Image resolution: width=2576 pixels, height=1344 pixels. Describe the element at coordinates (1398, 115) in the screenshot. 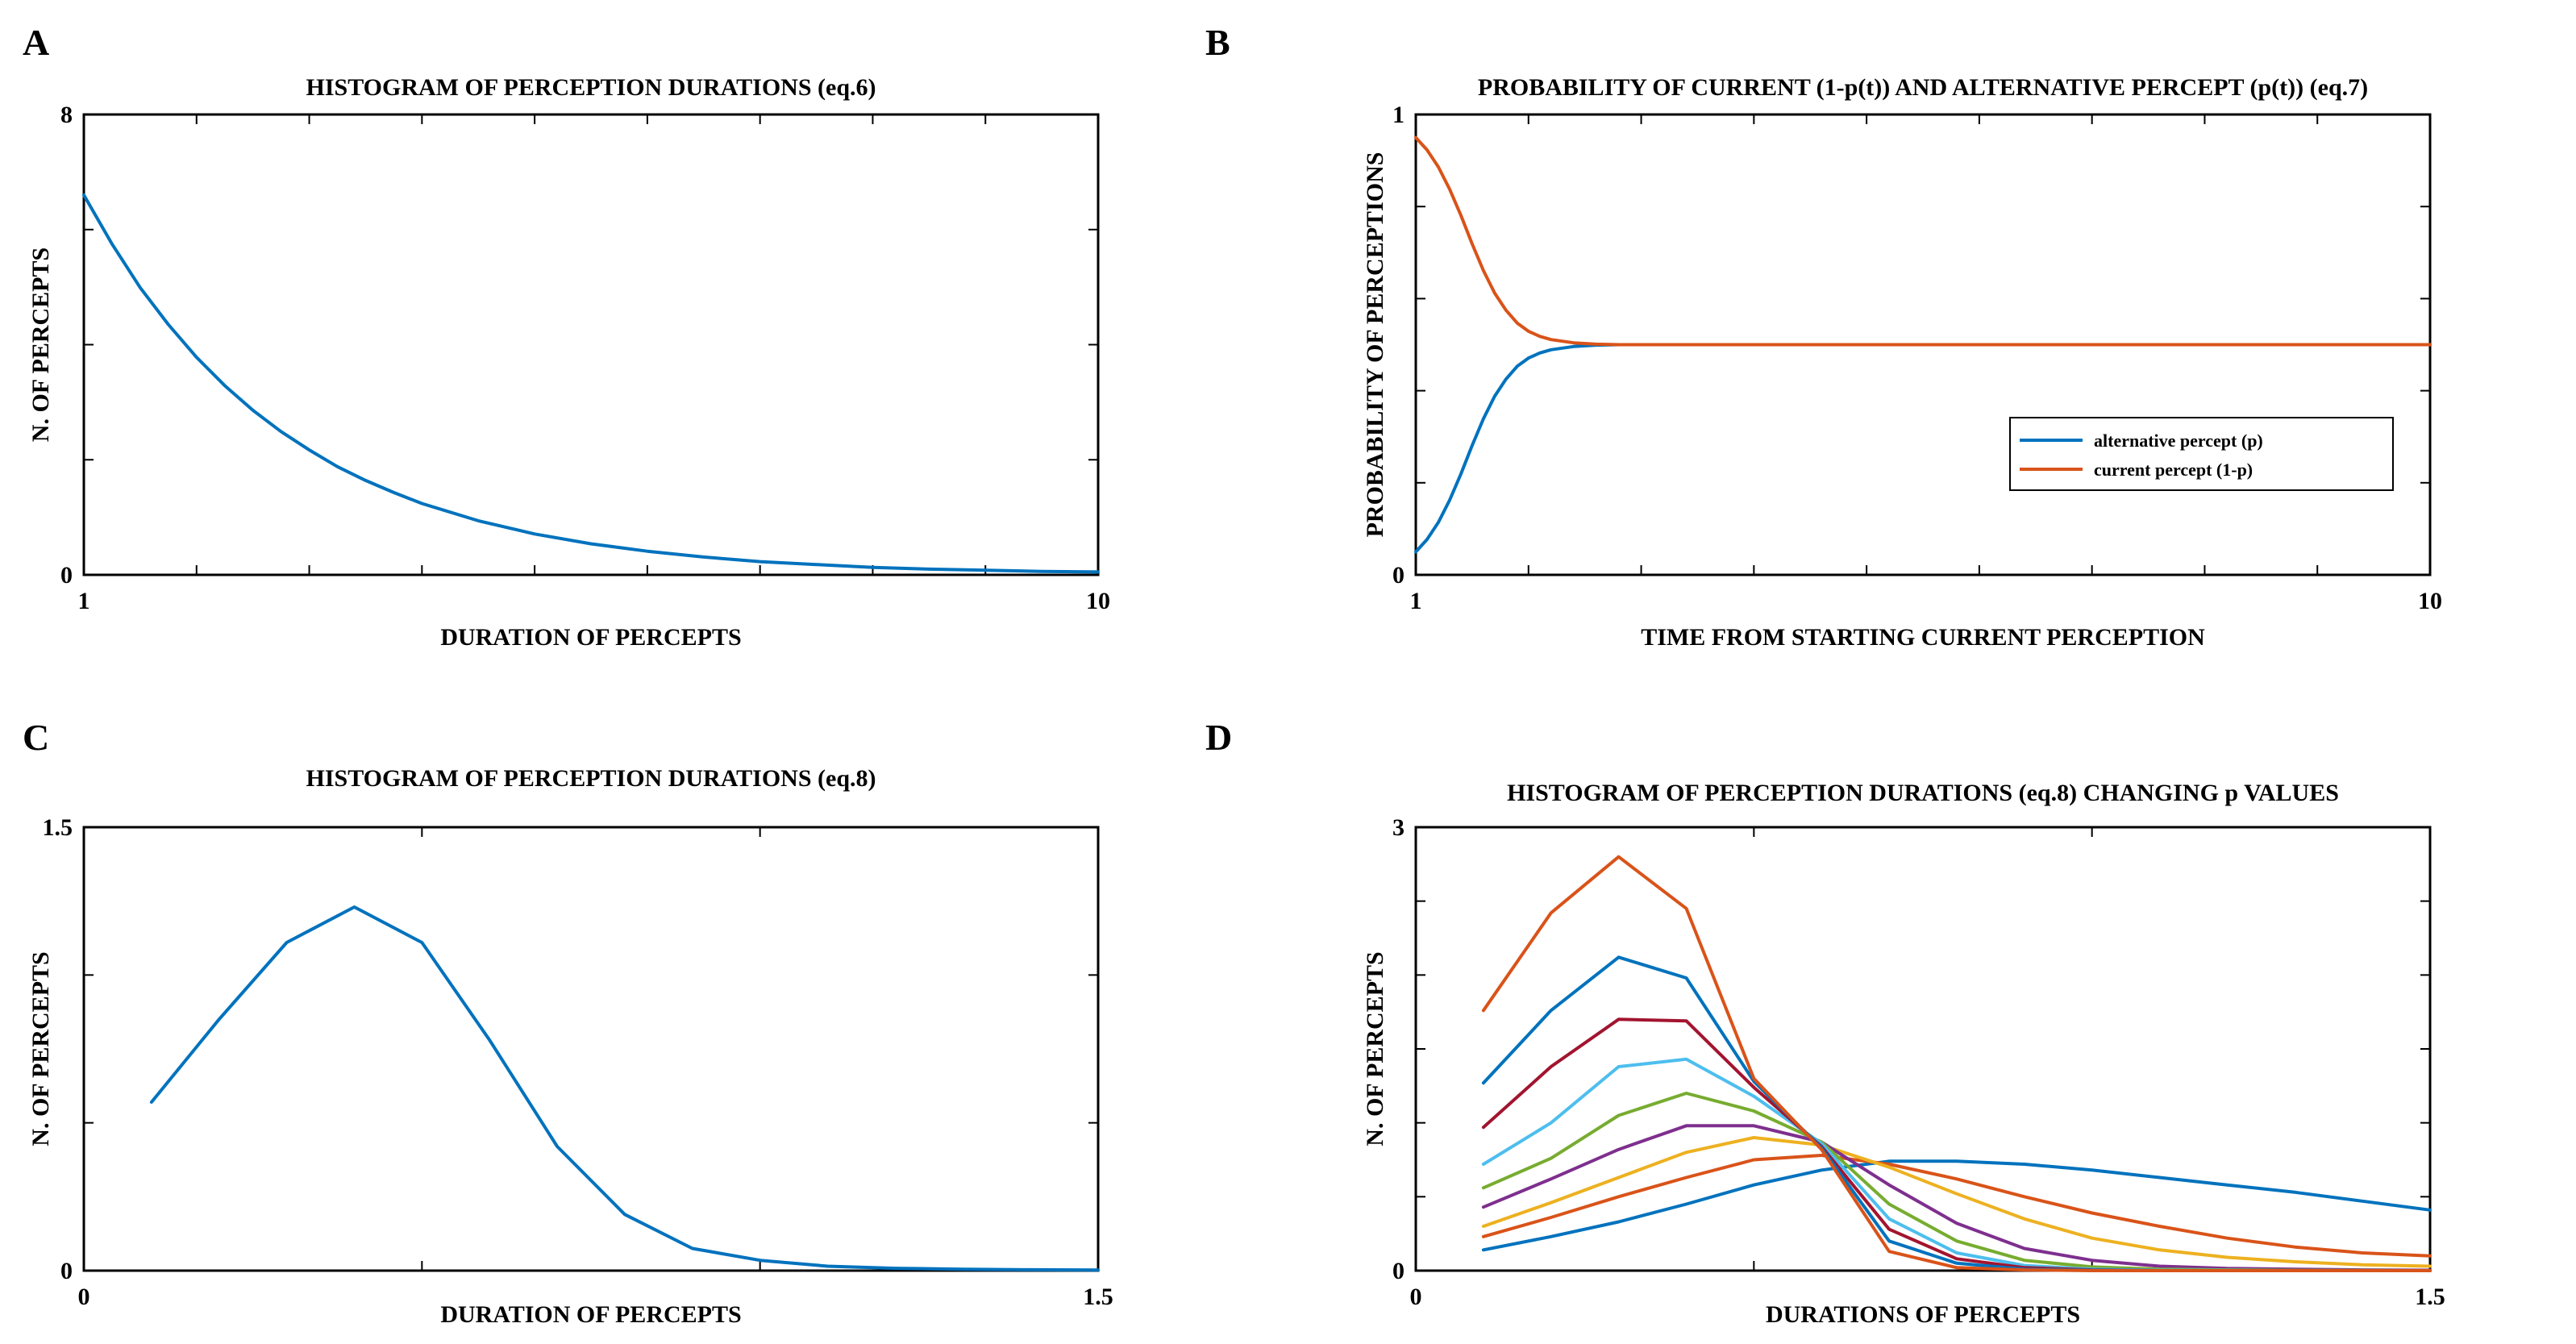

I see `y-tick-label: 1` at that location.